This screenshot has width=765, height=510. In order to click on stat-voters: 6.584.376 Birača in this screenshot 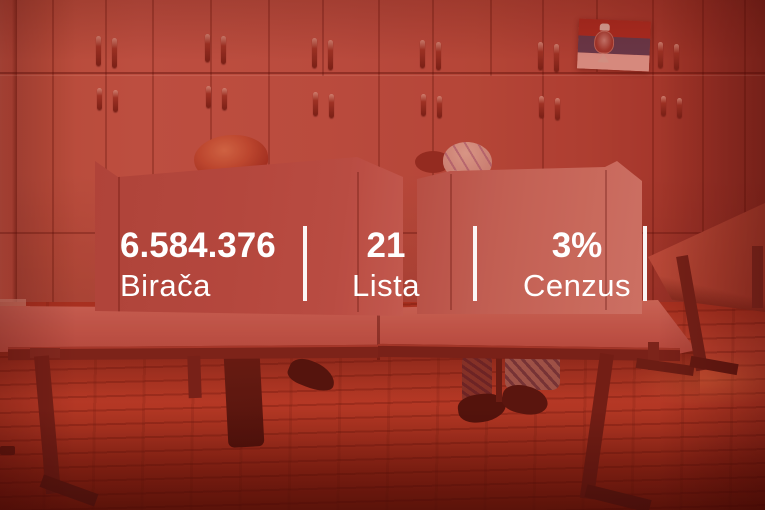, I will do `click(198, 264)`.